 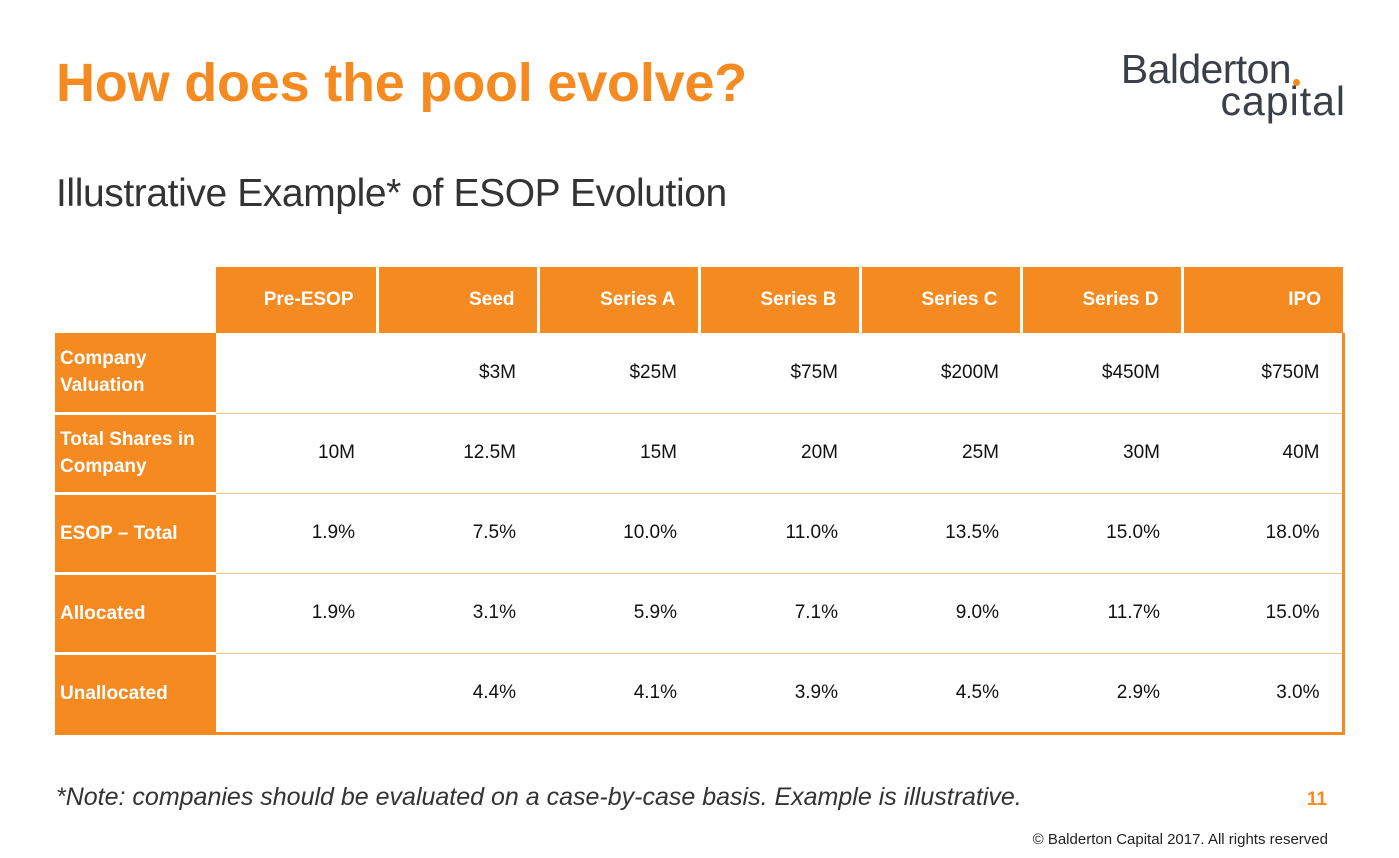 I want to click on table-cell: 4.5%, so click(x=940, y=694).